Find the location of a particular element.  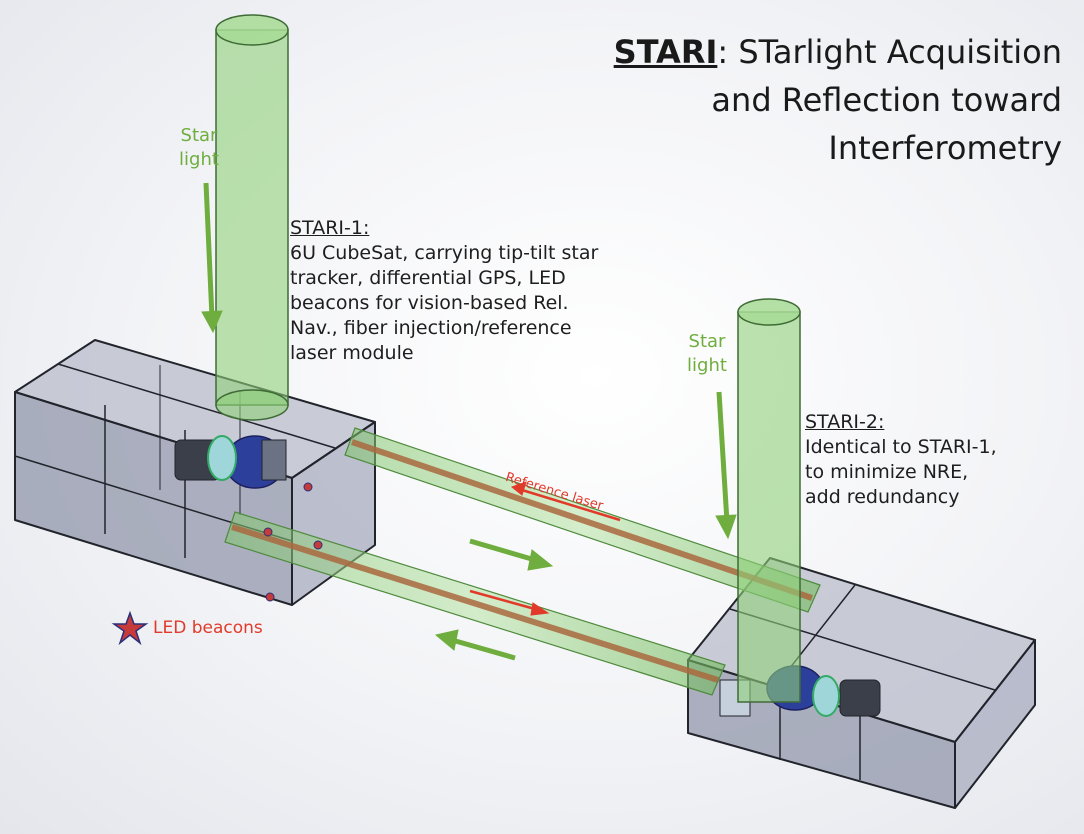

starlight-right-line2: light is located at coordinates (707, 365).